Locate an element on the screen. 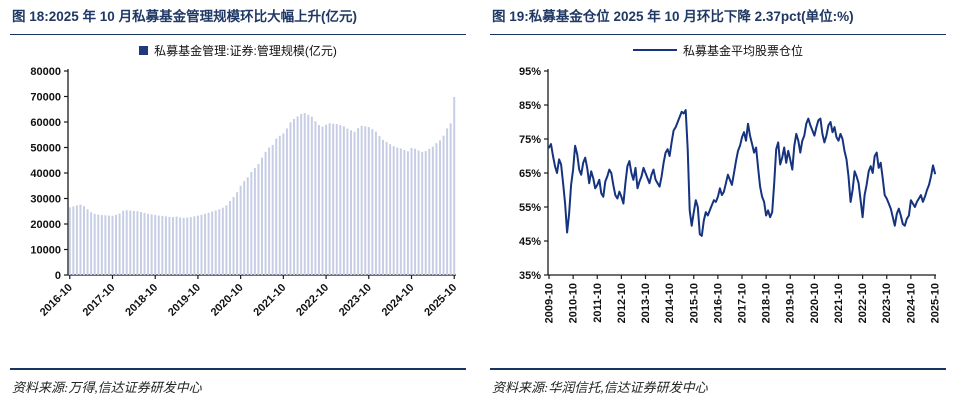  svg-text: 20000 is located at coordinates (45, 225).